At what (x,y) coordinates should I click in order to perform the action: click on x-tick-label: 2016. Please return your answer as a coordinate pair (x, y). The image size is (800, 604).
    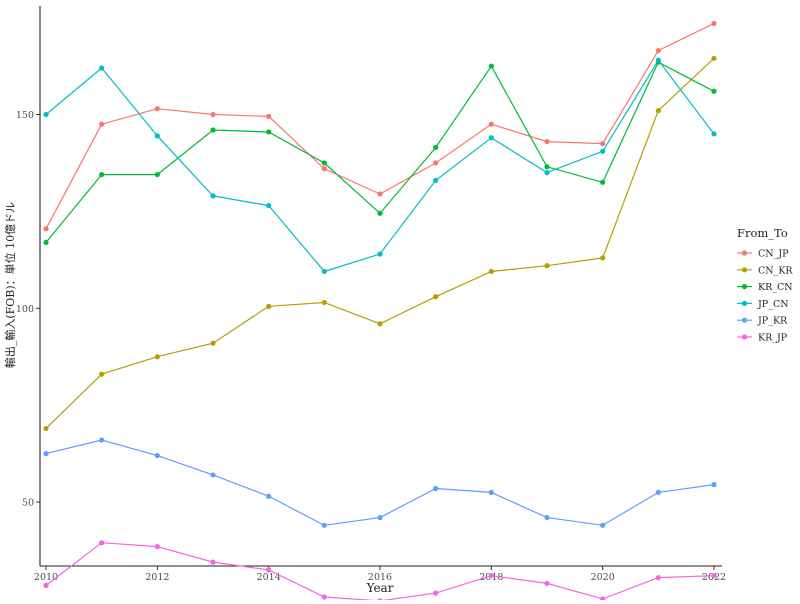
    Looking at the image, I should click on (380, 577).